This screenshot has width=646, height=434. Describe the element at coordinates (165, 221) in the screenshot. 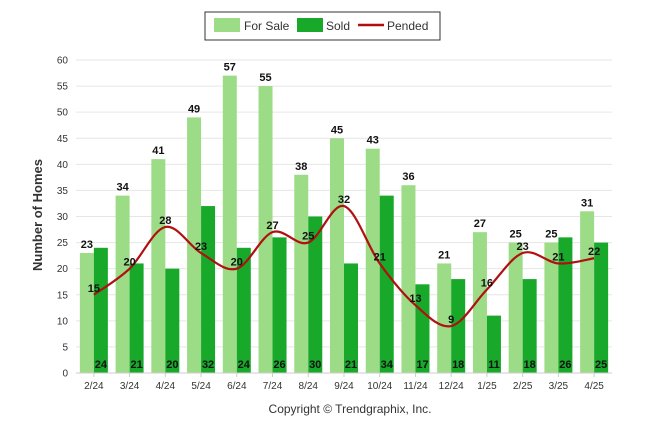

I see `data-label-pended: 28` at that location.